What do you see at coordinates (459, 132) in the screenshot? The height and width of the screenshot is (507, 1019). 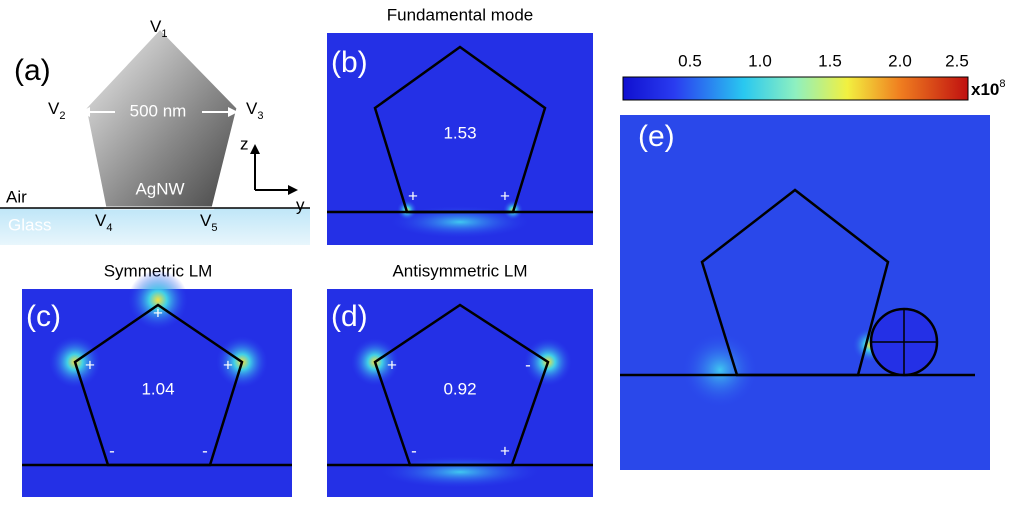 I see `mode-index: 1.53` at bounding box center [459, 132].